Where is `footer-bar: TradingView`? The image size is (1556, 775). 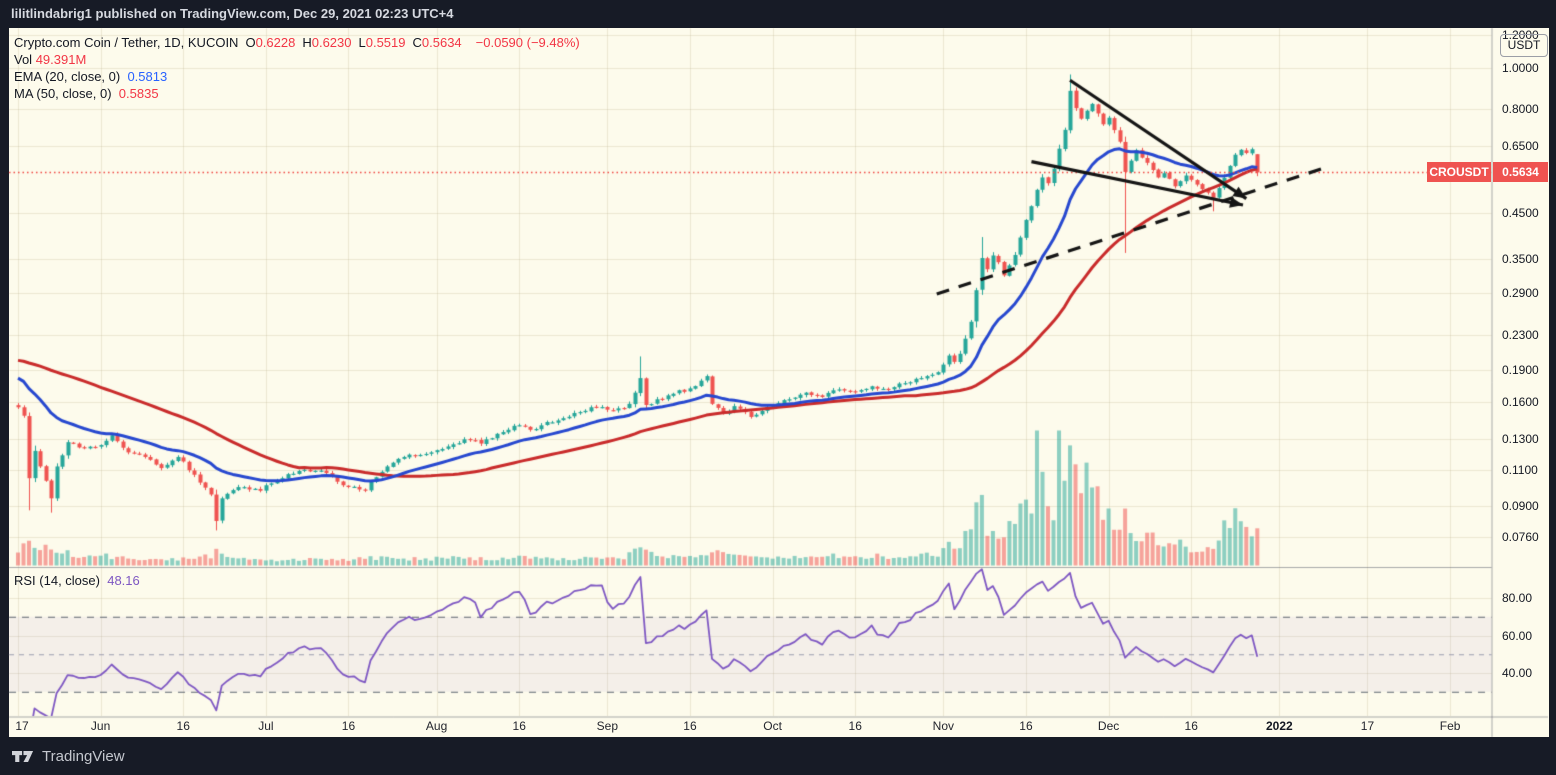
footer-bar: TradingView is located at coordinates (778, 756).